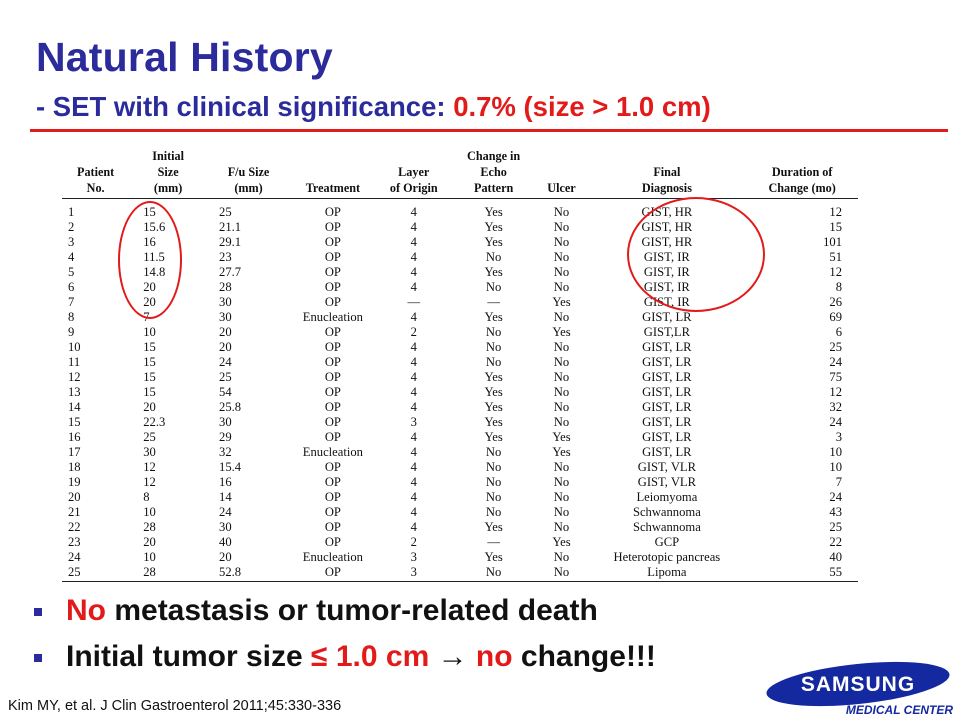  What do you see at coordinates (225, 542) in the screenshot?
I see `cell-fu-size: 40` at bounding box center [225, 542].